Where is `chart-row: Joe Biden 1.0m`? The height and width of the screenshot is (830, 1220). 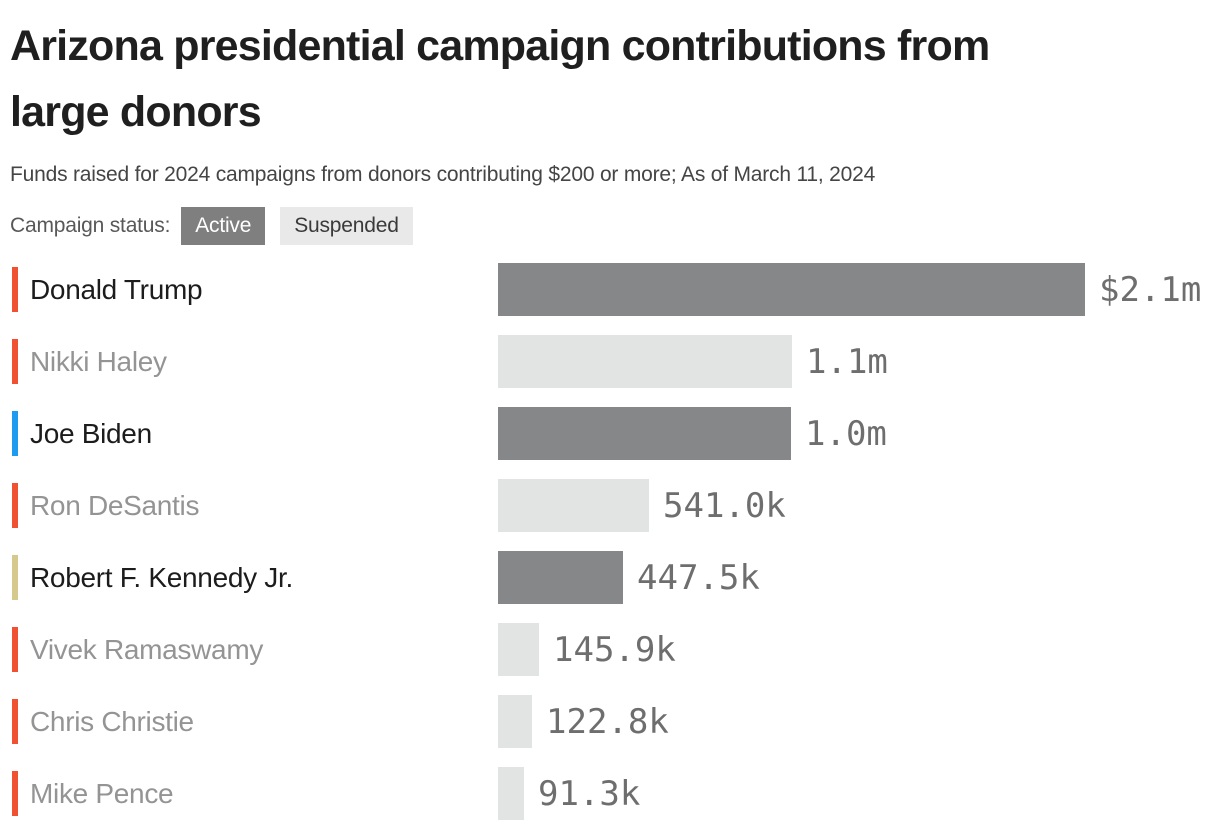 chart-row: Joe Biden 1.0m is located at coordinates (610, 433).